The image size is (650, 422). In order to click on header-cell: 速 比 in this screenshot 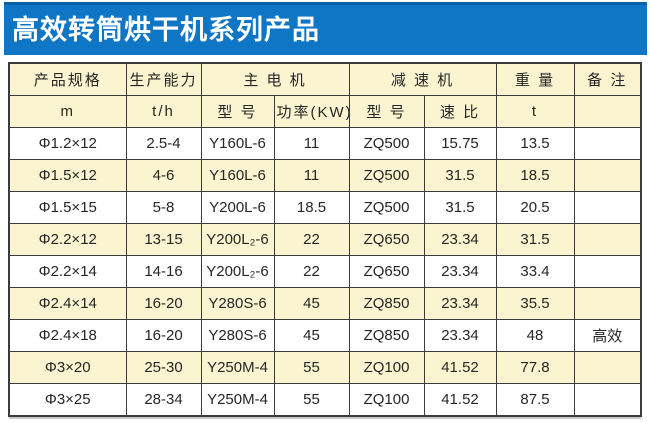, I will do `click(460, 111)`.